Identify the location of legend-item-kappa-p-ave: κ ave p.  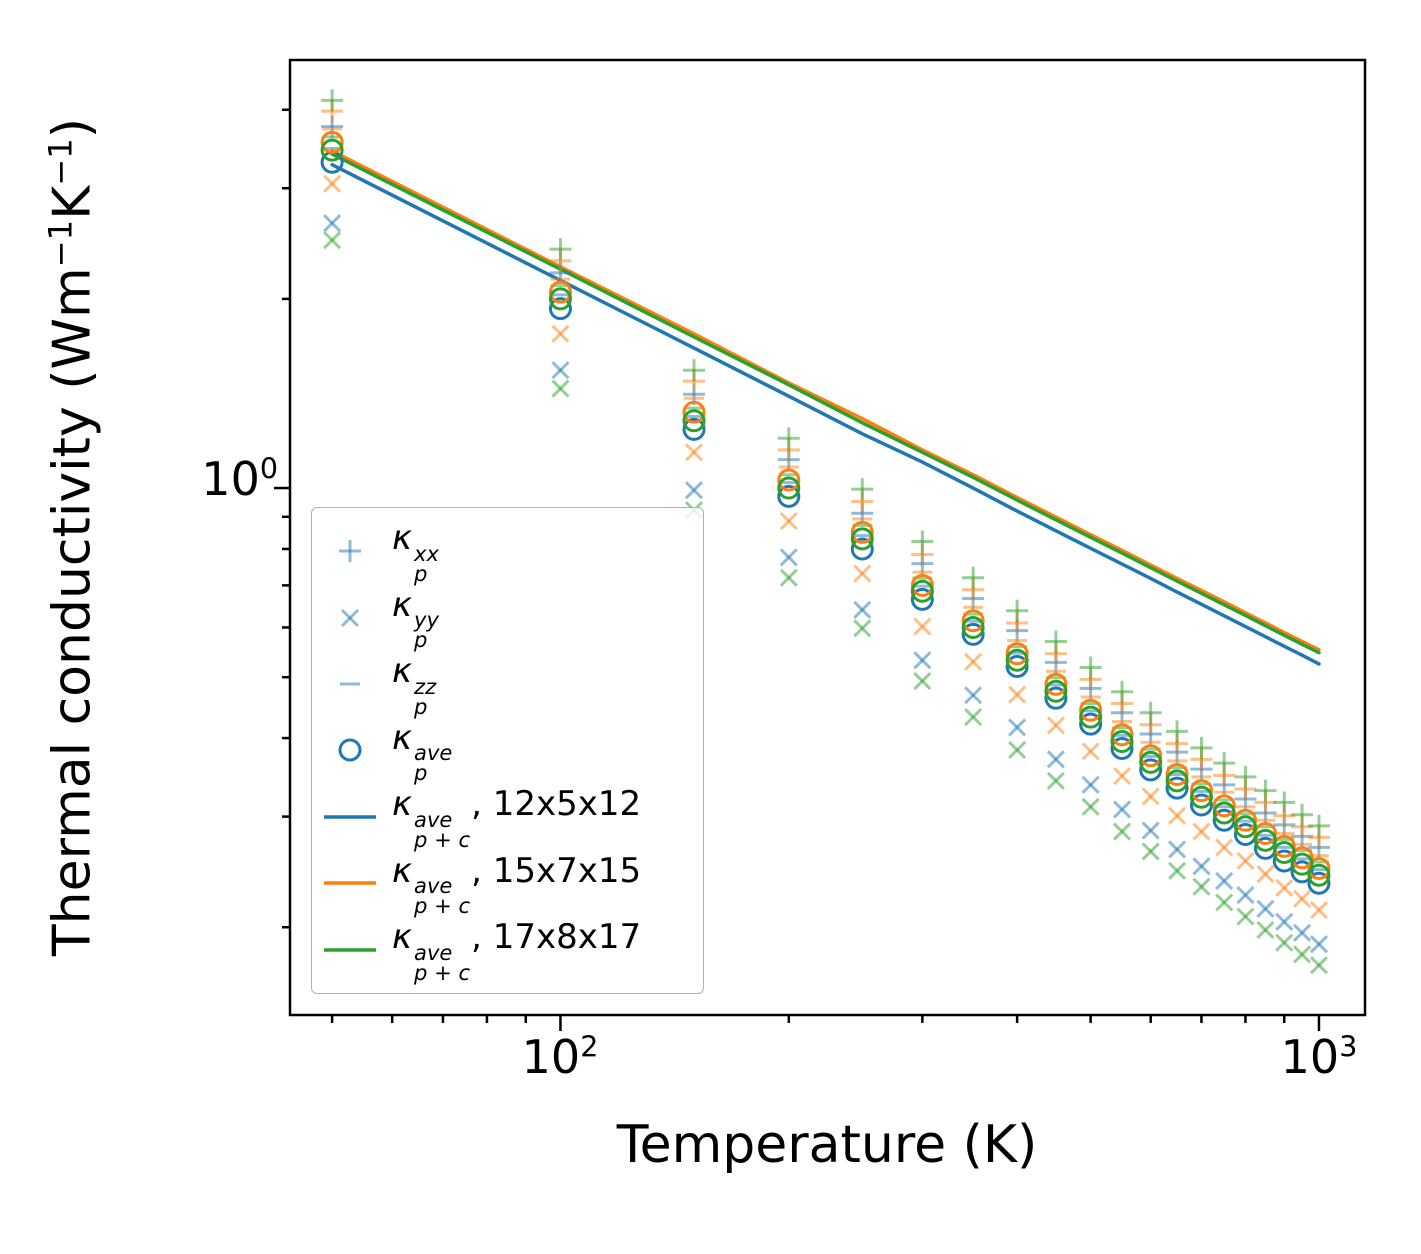
(507, 750).